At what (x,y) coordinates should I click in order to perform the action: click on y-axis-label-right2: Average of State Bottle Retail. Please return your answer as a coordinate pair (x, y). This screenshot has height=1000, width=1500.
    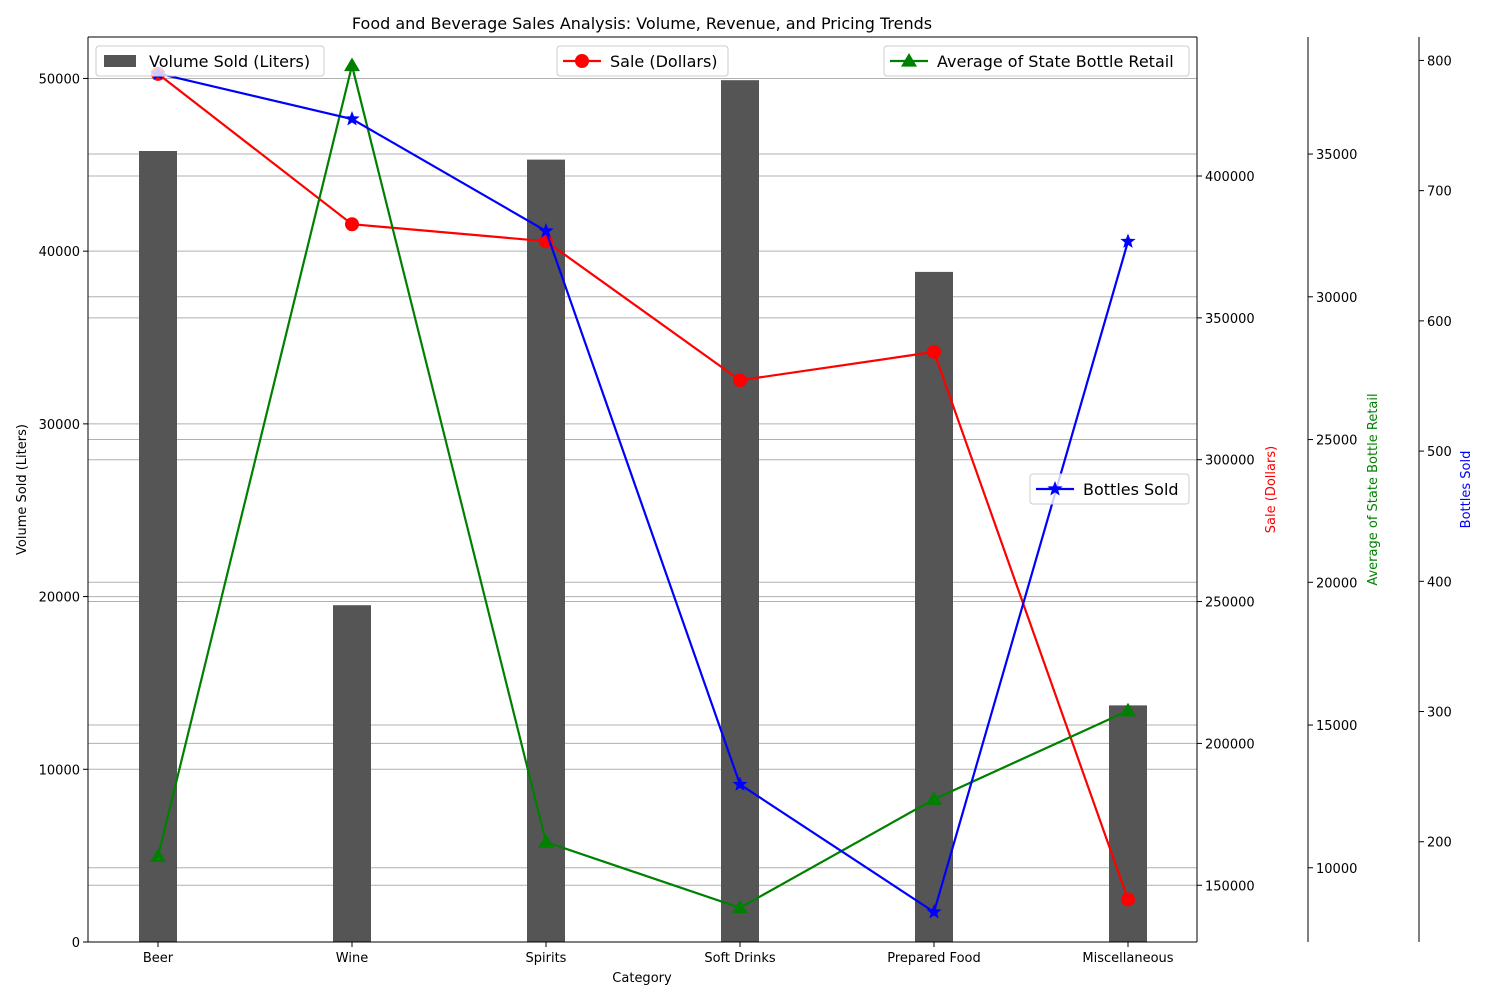
    Looking at the image, I should click on (1373, 489).